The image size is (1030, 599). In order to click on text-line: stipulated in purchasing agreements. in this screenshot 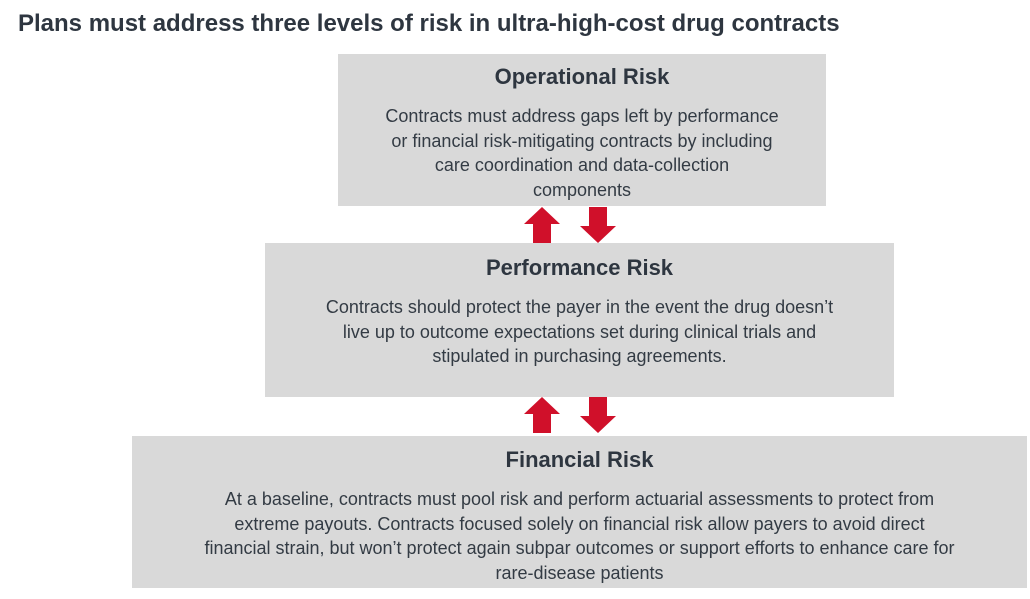, I will do `click(579, 356)`.